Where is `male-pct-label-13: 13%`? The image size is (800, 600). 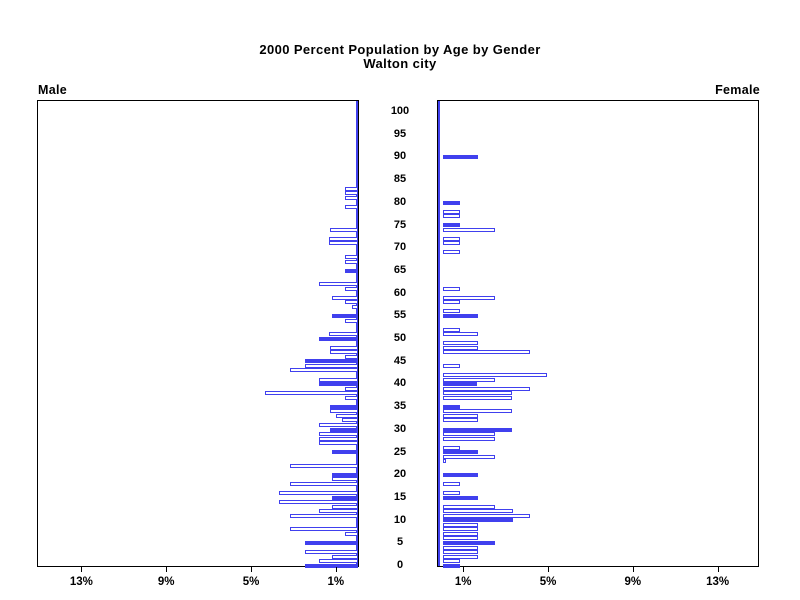
male-pct-label-13: 13% is located at coordinates (81, 582).